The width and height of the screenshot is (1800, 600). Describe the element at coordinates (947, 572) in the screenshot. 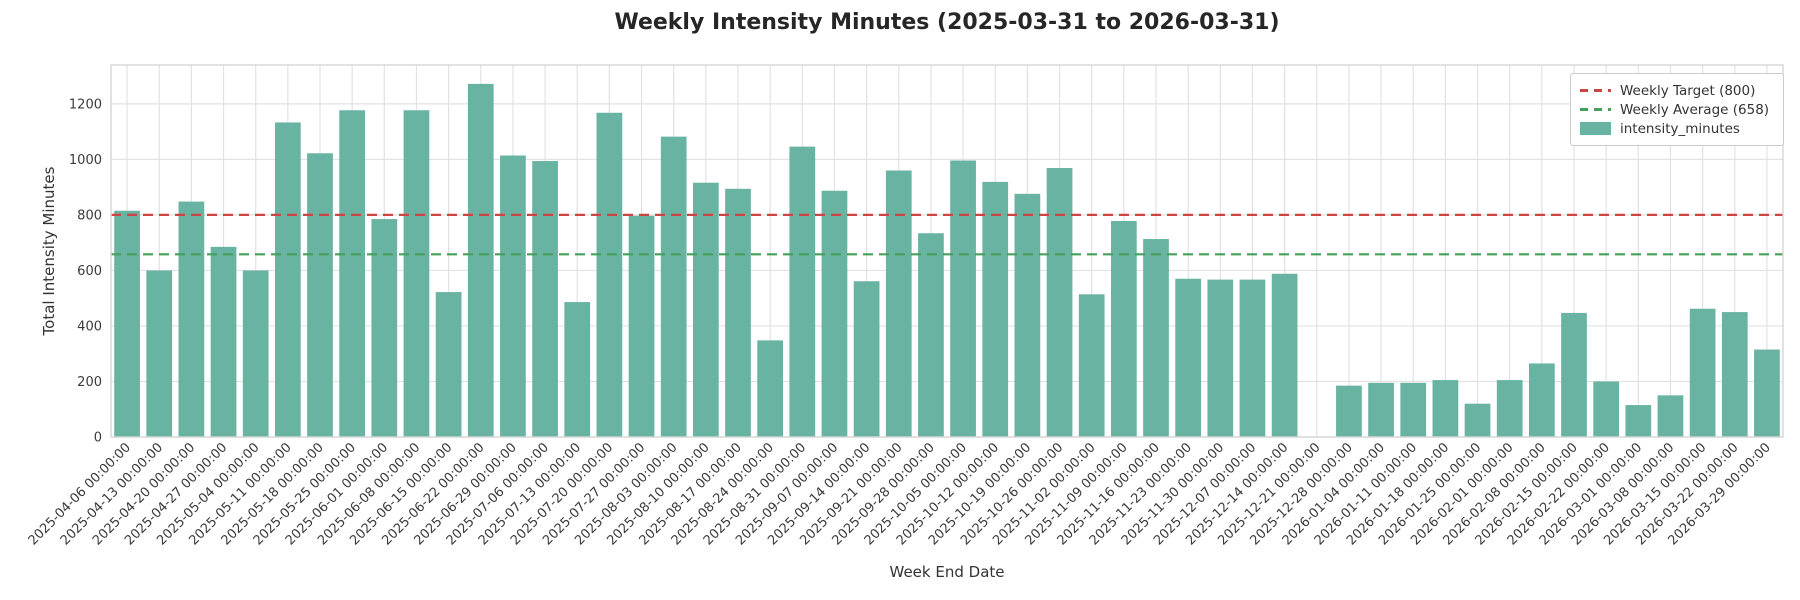

I see `x-axis-label: Week End Date` at that location.